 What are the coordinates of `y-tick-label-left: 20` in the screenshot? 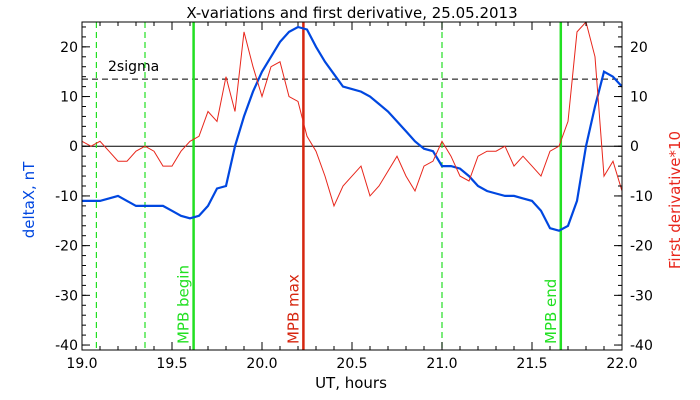 It's located at (69, 48).